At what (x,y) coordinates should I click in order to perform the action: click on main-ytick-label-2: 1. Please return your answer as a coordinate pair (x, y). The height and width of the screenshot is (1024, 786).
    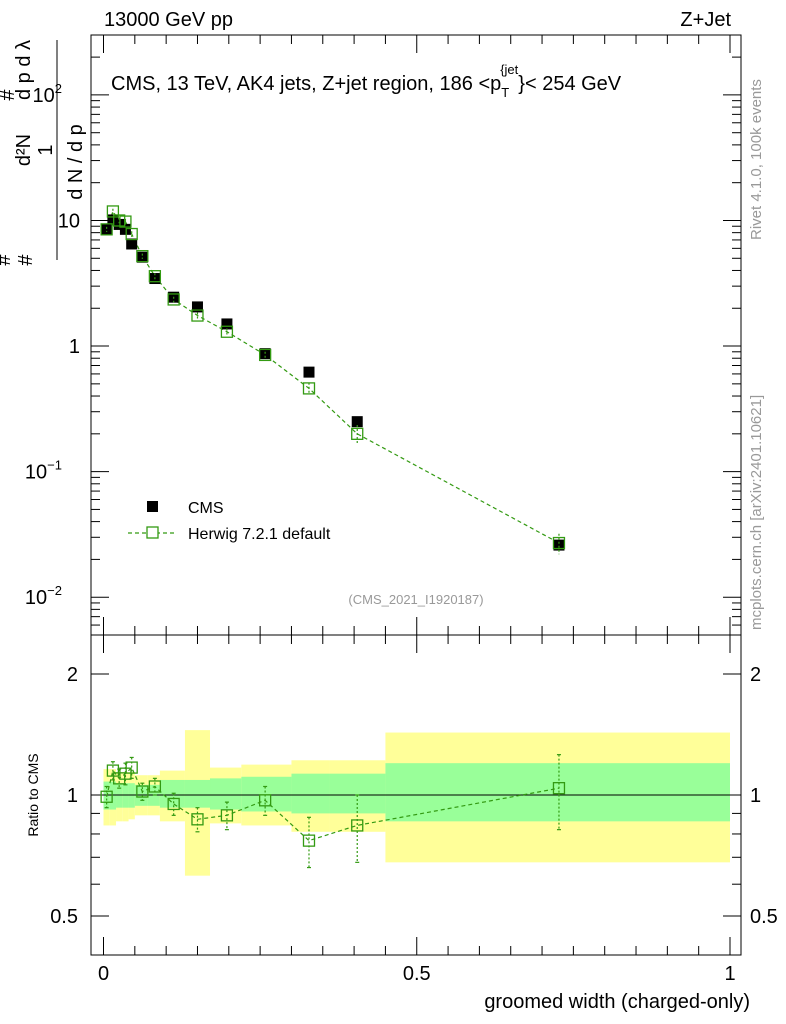
    Looking at the image, I should click on (74, 347).